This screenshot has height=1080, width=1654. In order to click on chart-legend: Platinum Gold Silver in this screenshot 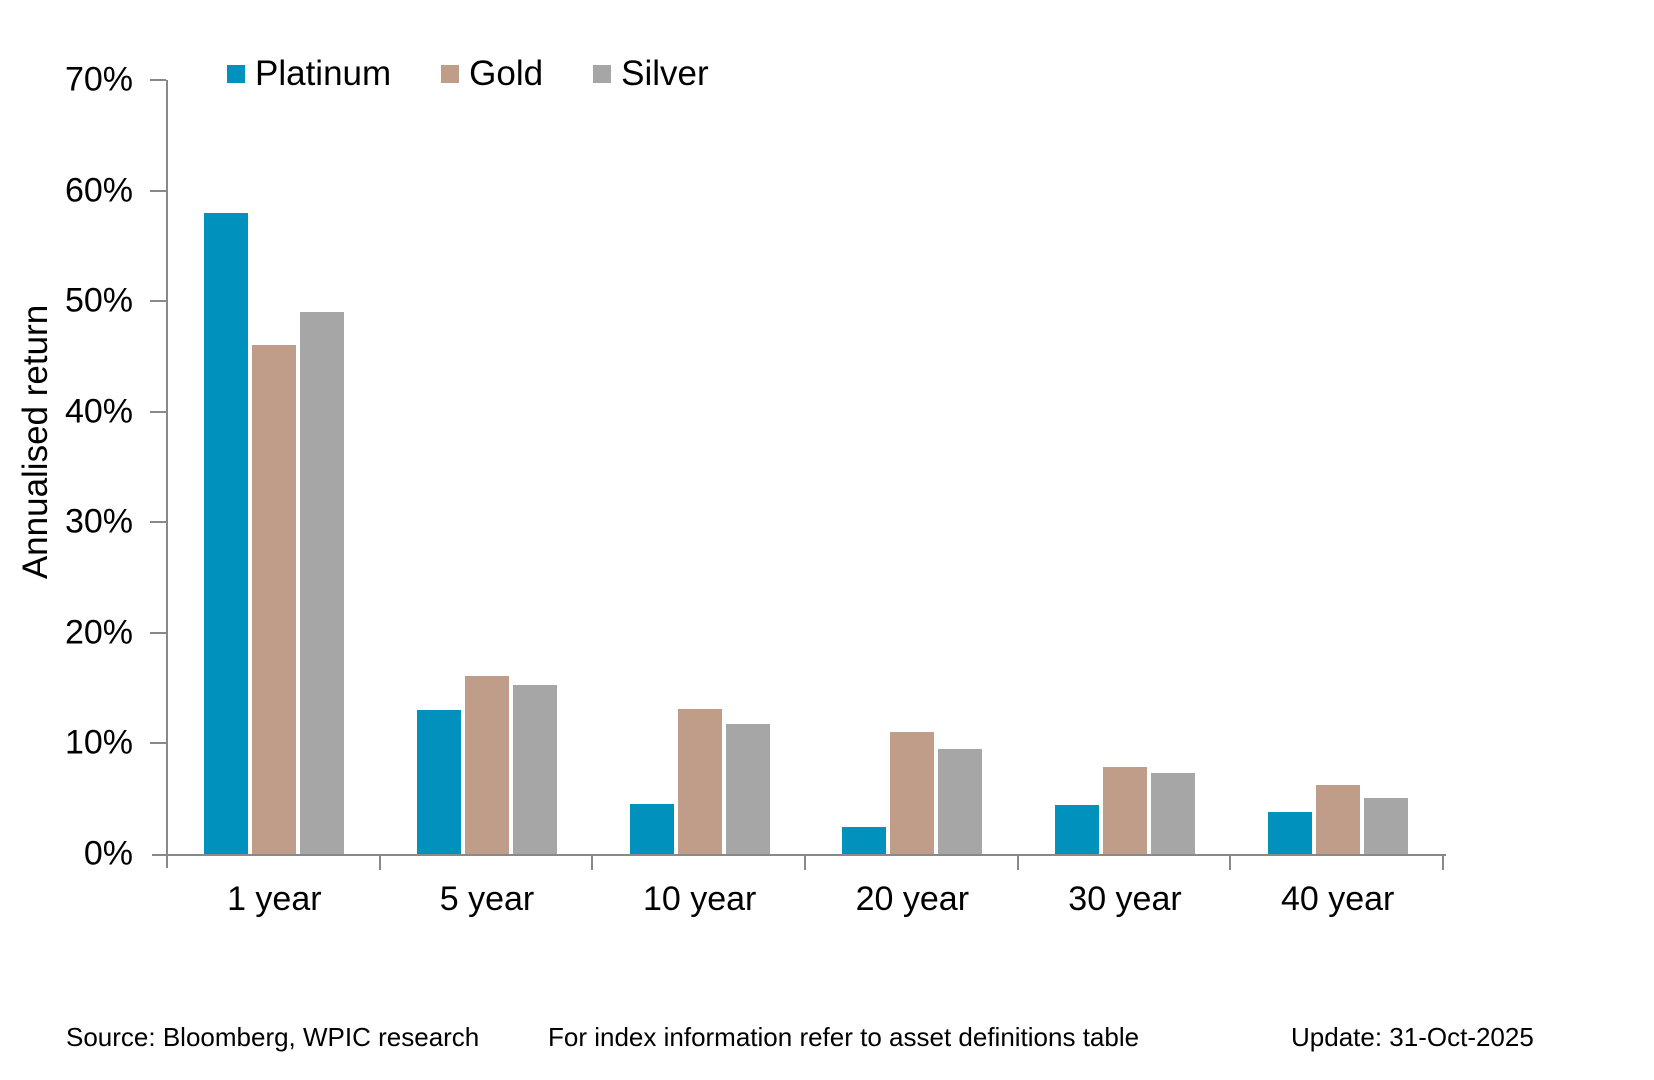, I will do `click(468, 74)`.